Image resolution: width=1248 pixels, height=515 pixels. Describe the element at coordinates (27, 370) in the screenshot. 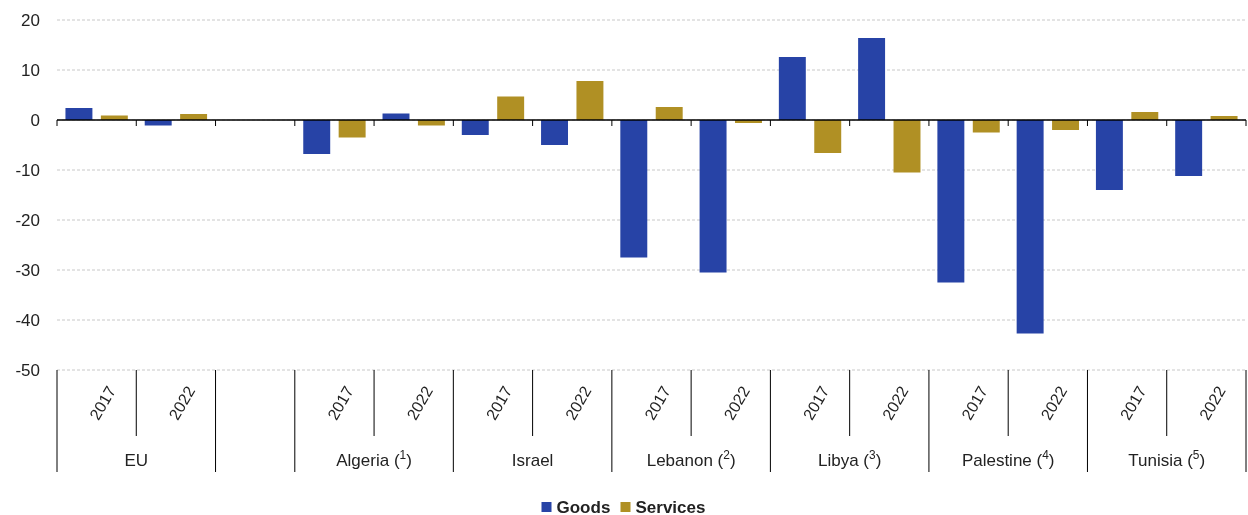

I see `y-tick-label: -50` at that location.